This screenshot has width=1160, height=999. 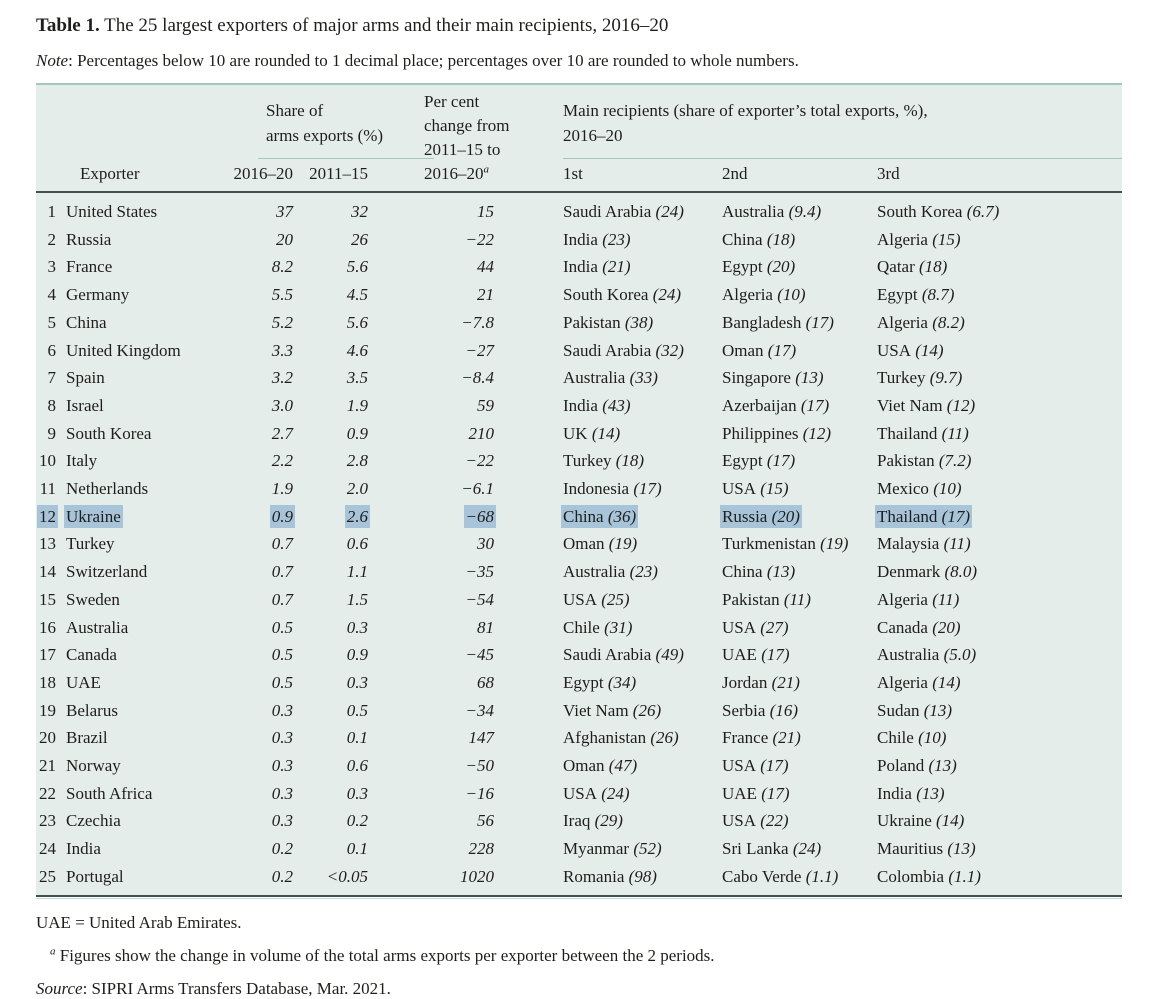 I want to click on rank-cell: 8, so click(x=51, y=406).